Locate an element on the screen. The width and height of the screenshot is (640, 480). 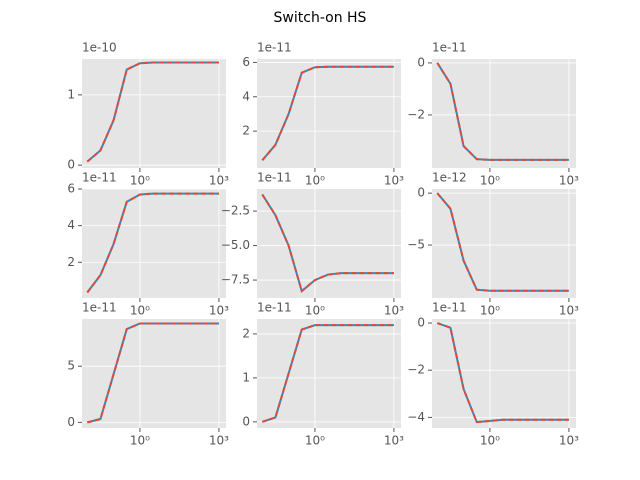
y-tick-label: −7.5 is located at coordinates (235, 280).